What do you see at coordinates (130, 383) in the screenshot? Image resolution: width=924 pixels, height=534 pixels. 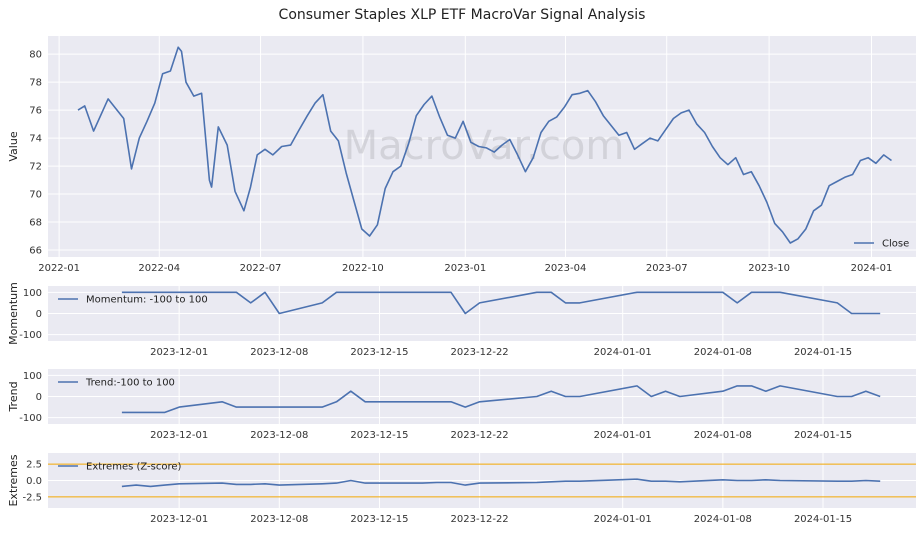 I see `legend-label: Trend:-100 to 100` at bounding box center [130, 383].